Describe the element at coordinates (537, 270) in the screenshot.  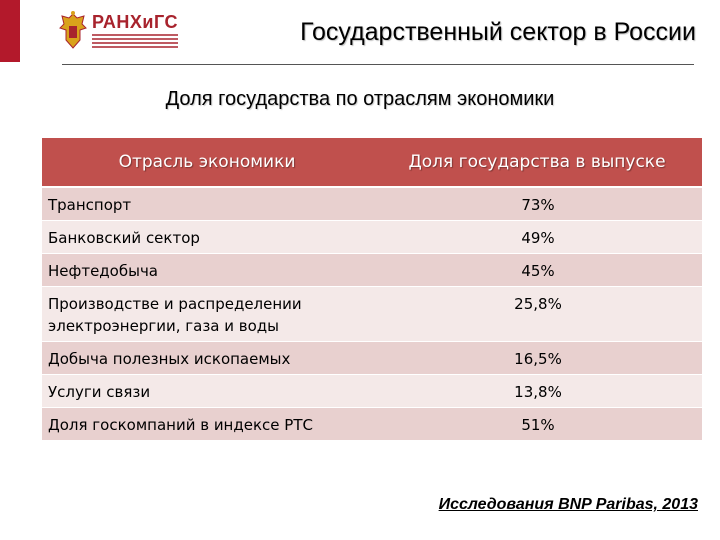
I see `share-cell: 45%` at that location.